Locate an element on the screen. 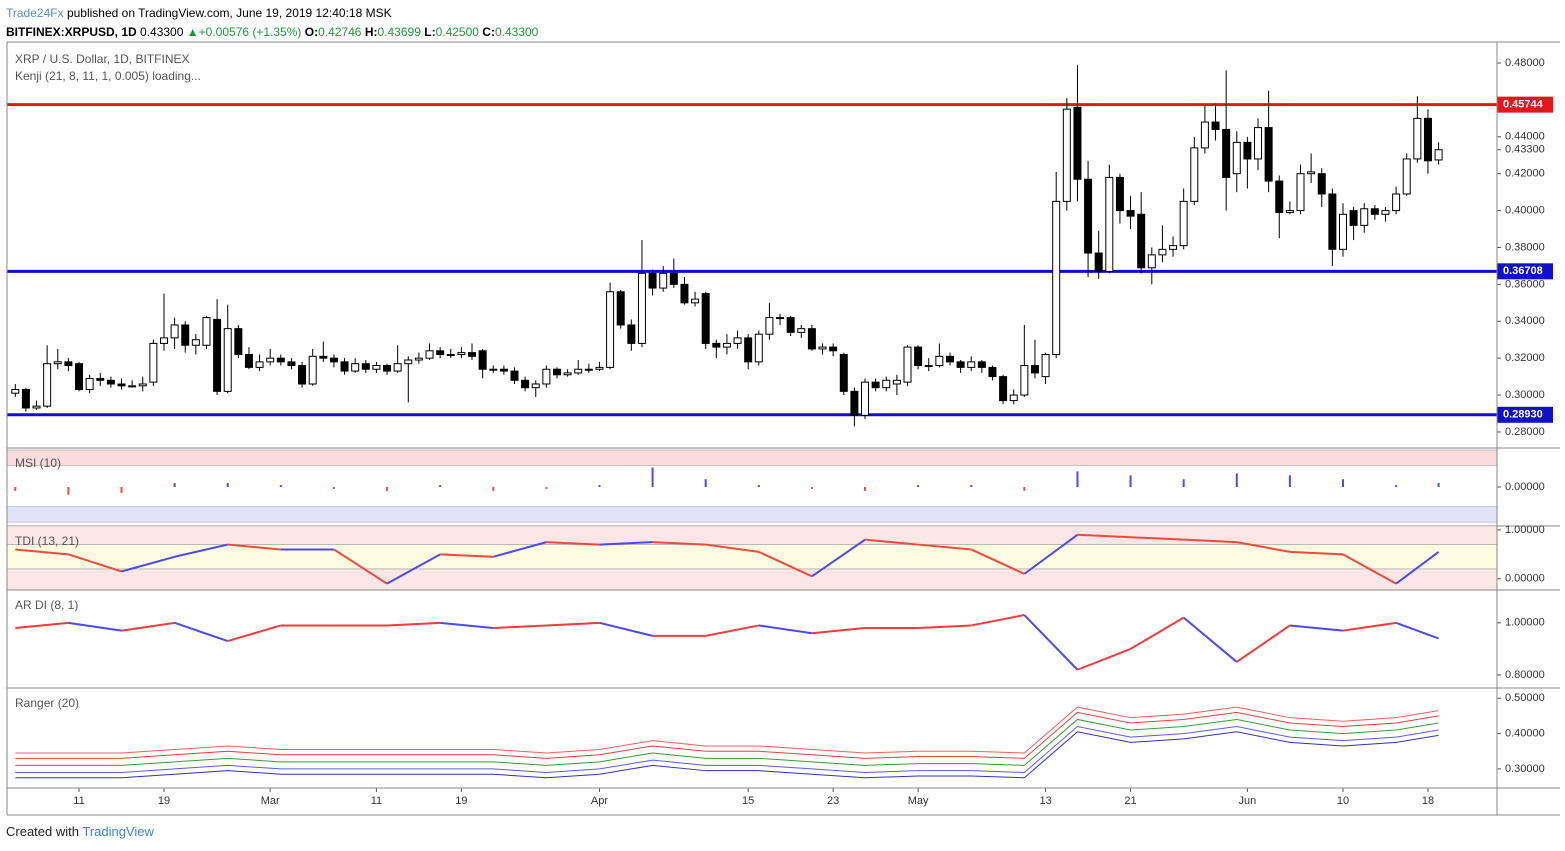 The width and height of the screenshot is (1565, 851). close: 0.43300 is located at coordinates (516, 32).